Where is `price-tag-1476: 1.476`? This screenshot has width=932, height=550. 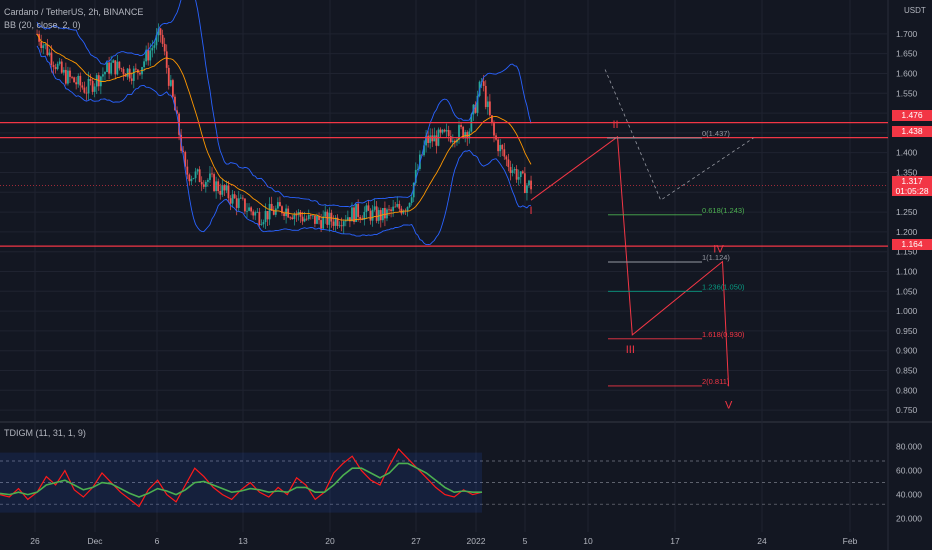 price-tag-1476: 1.476 is located at coordinates (912, 115).